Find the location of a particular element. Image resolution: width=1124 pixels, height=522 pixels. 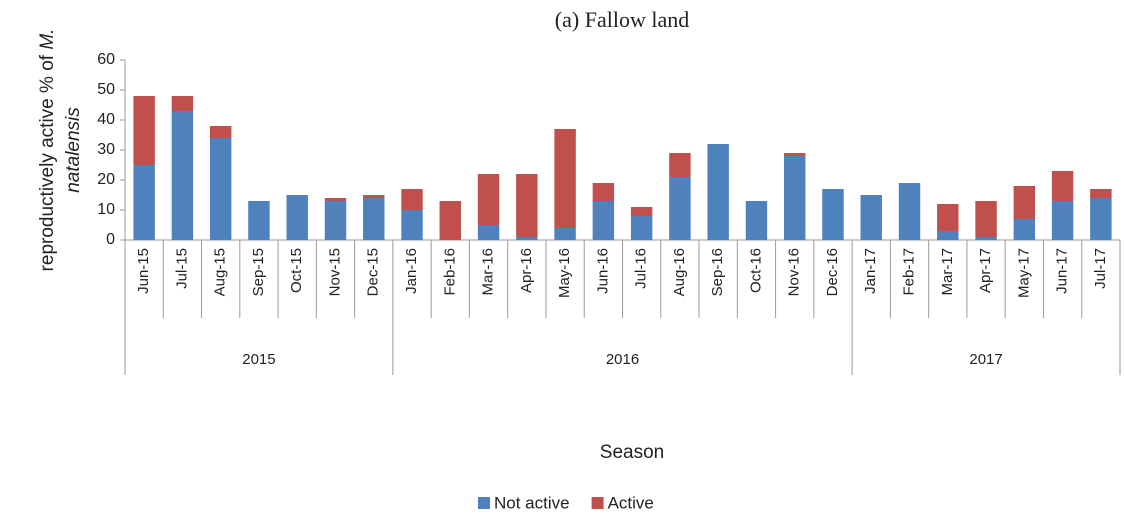

group-label: 2017 is located at coordinates (985, 359).